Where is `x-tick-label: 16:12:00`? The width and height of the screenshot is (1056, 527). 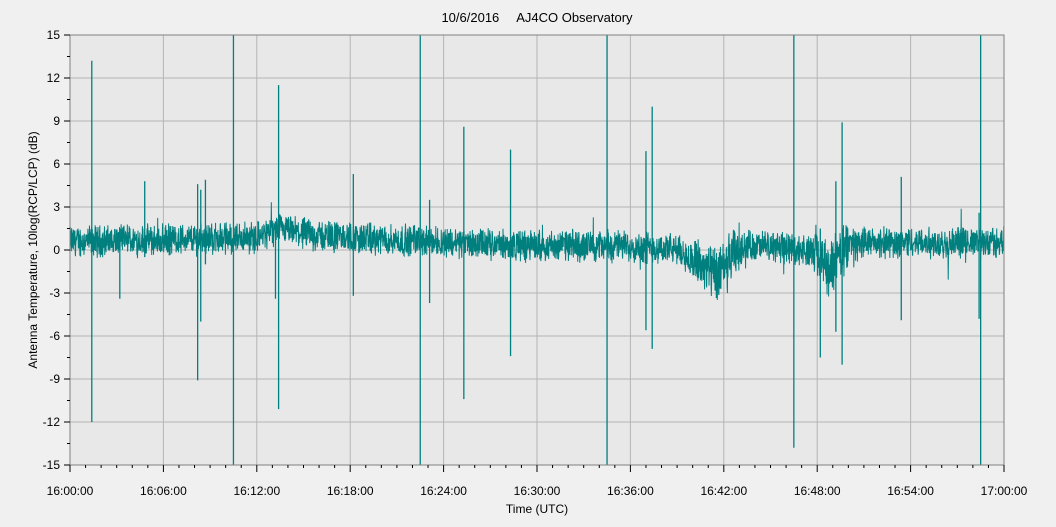
x-tick-label: 16:12:00 is located at coordinates (256, 491).